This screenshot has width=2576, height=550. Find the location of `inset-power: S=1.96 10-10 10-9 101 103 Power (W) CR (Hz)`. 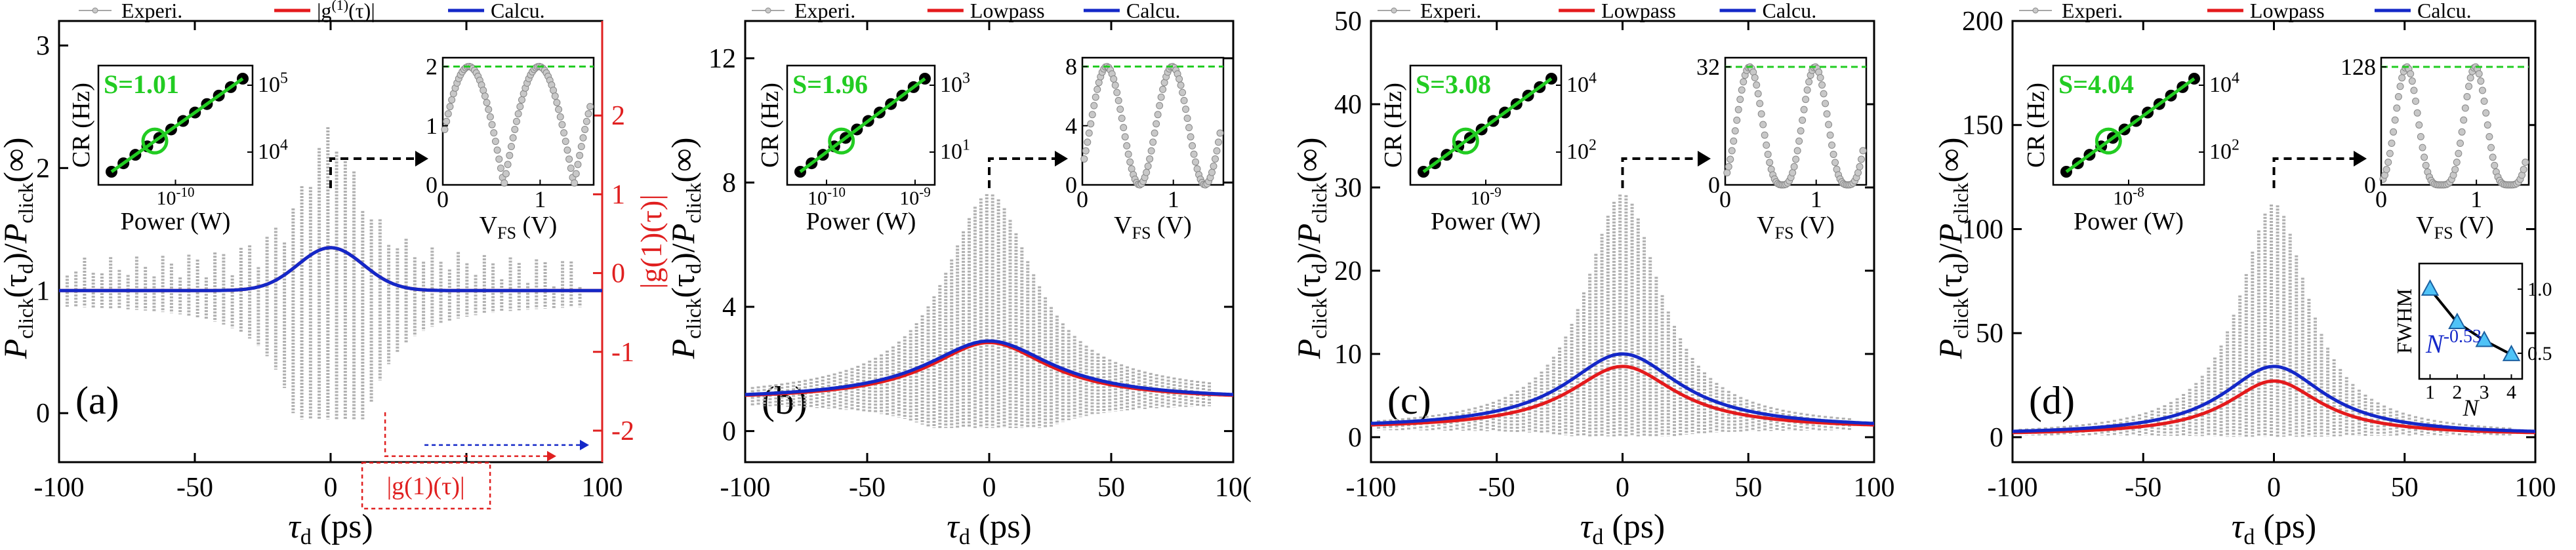

inset-power: S=1.96 10-10 10-9 101 103 Power (W) CR (Hz) is located at coordinates (863, 149).